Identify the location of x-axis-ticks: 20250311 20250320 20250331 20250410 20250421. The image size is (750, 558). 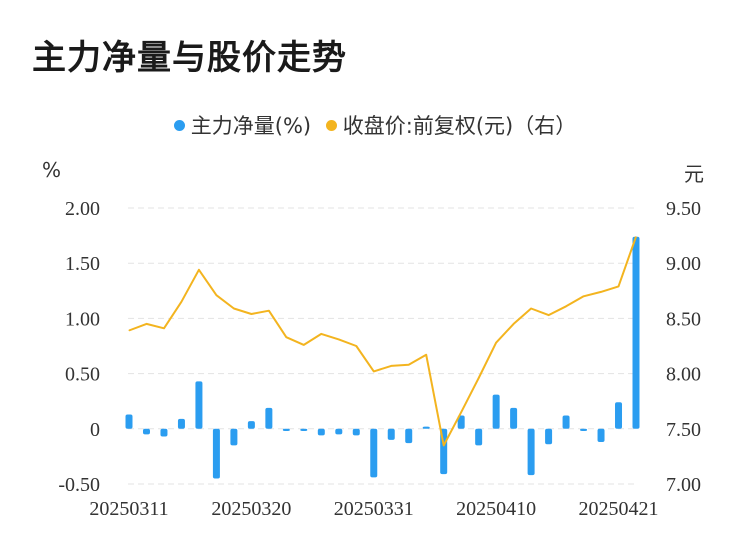
(373, 509).